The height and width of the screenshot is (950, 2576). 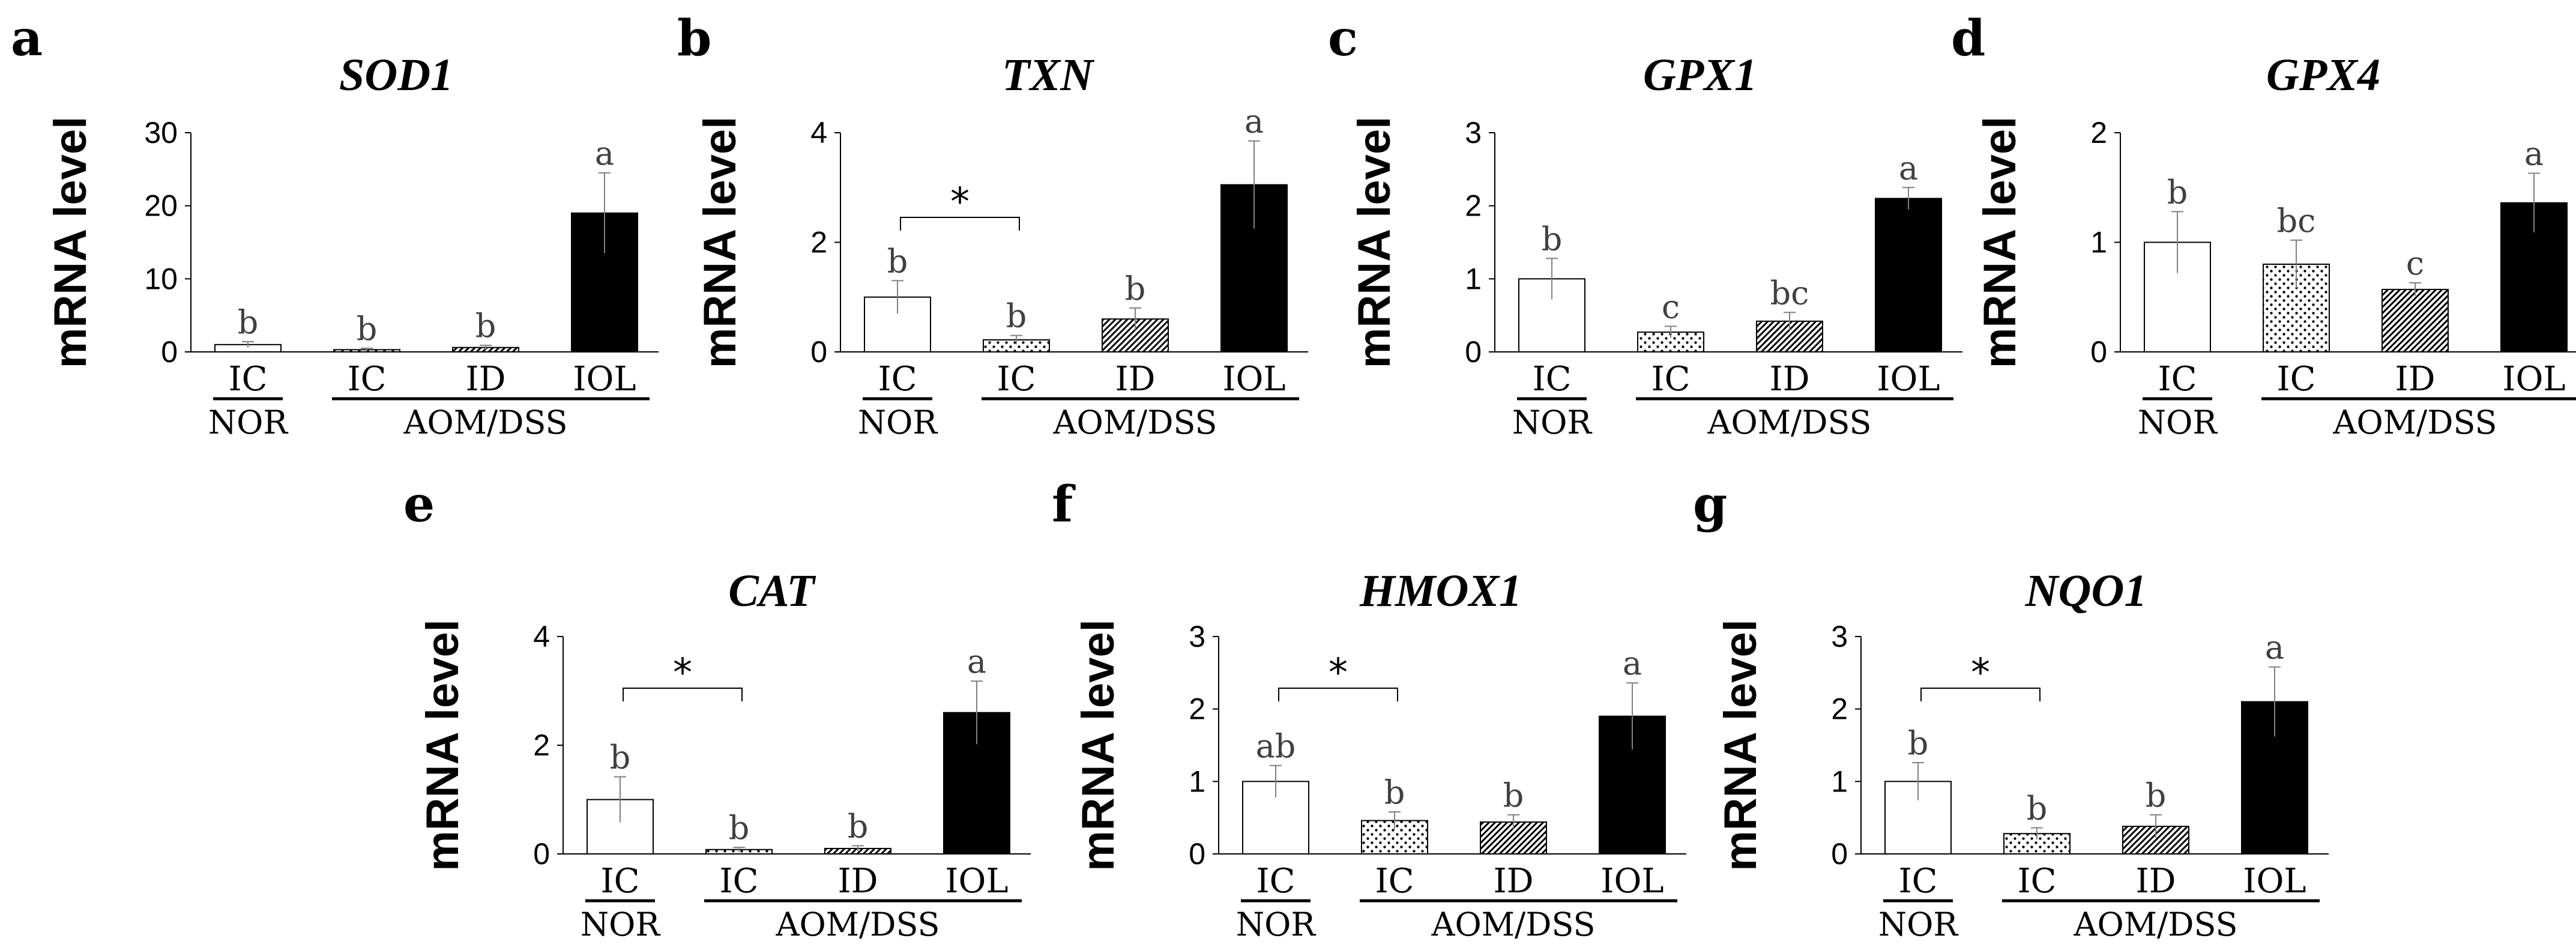 What do you see at coordinates (161, 133) in the screenshot?
I see `y-tick-label: 30` at bounding box center [161, 133].